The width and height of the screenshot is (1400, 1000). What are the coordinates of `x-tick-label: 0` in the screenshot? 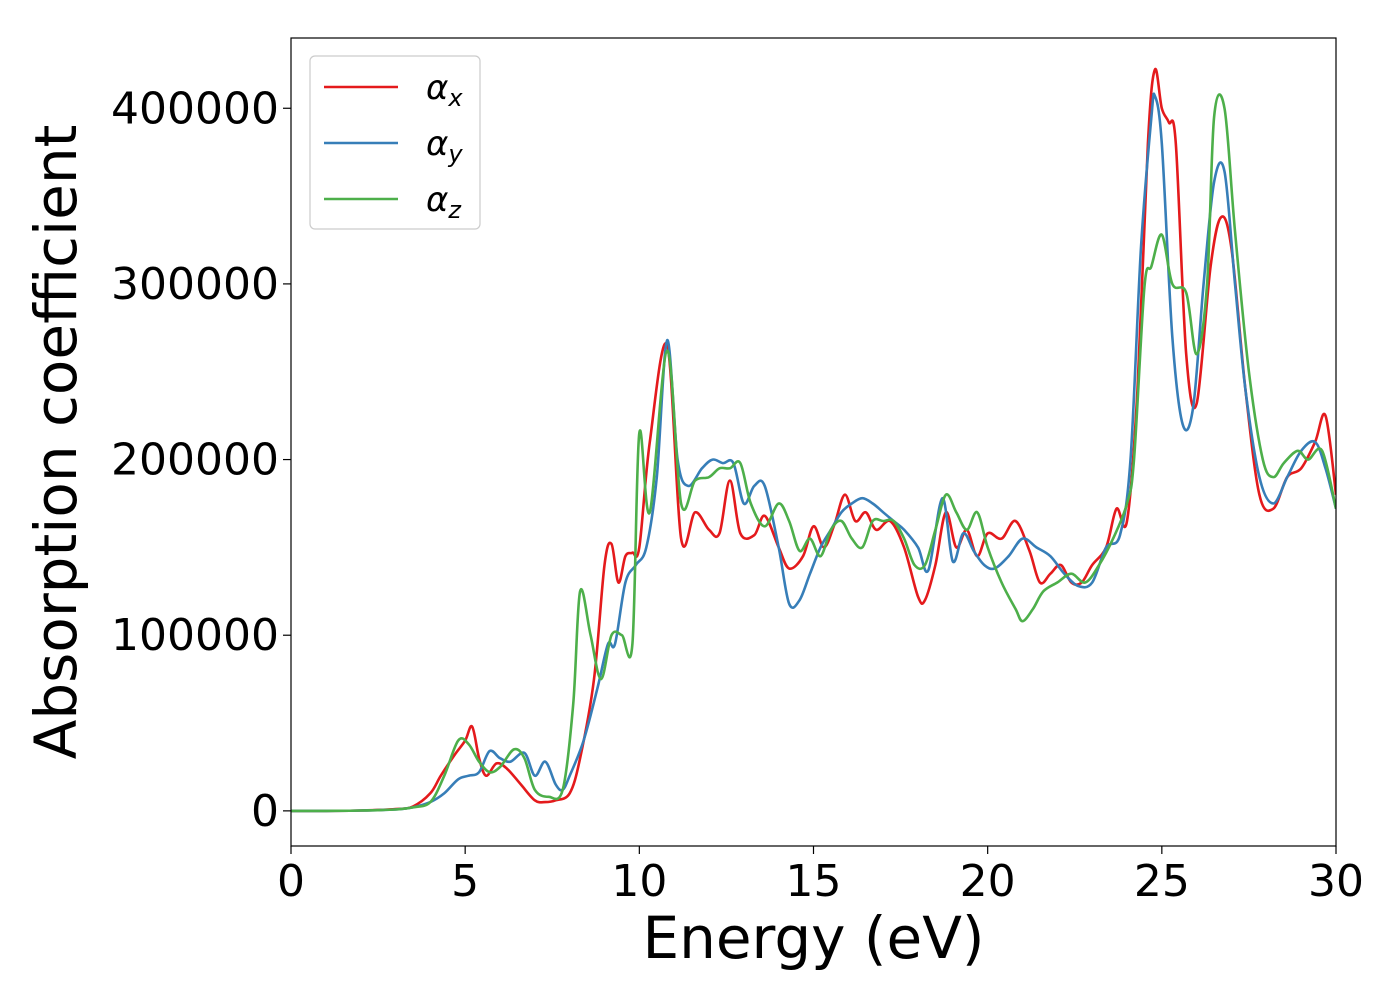 It's located at (291, 881).